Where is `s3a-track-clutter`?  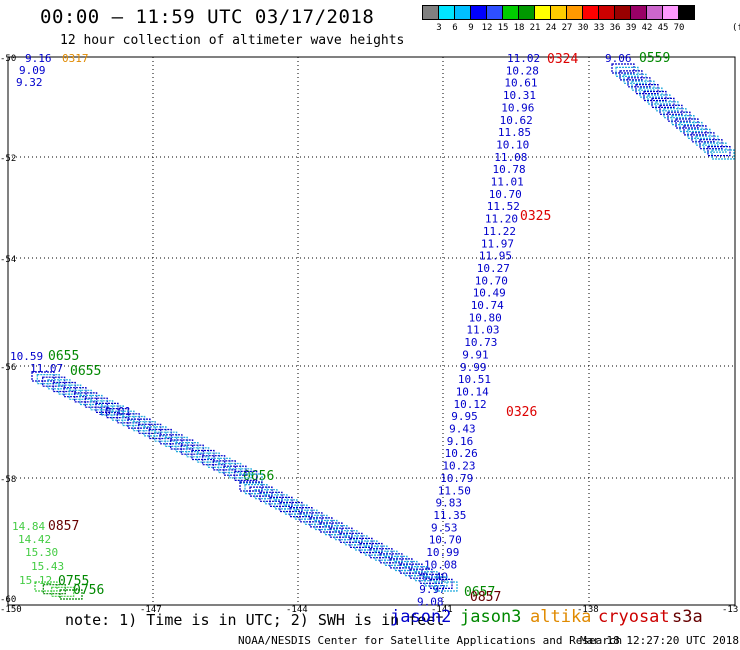 s3a-track-clutter is located at coordinates (58, 590).